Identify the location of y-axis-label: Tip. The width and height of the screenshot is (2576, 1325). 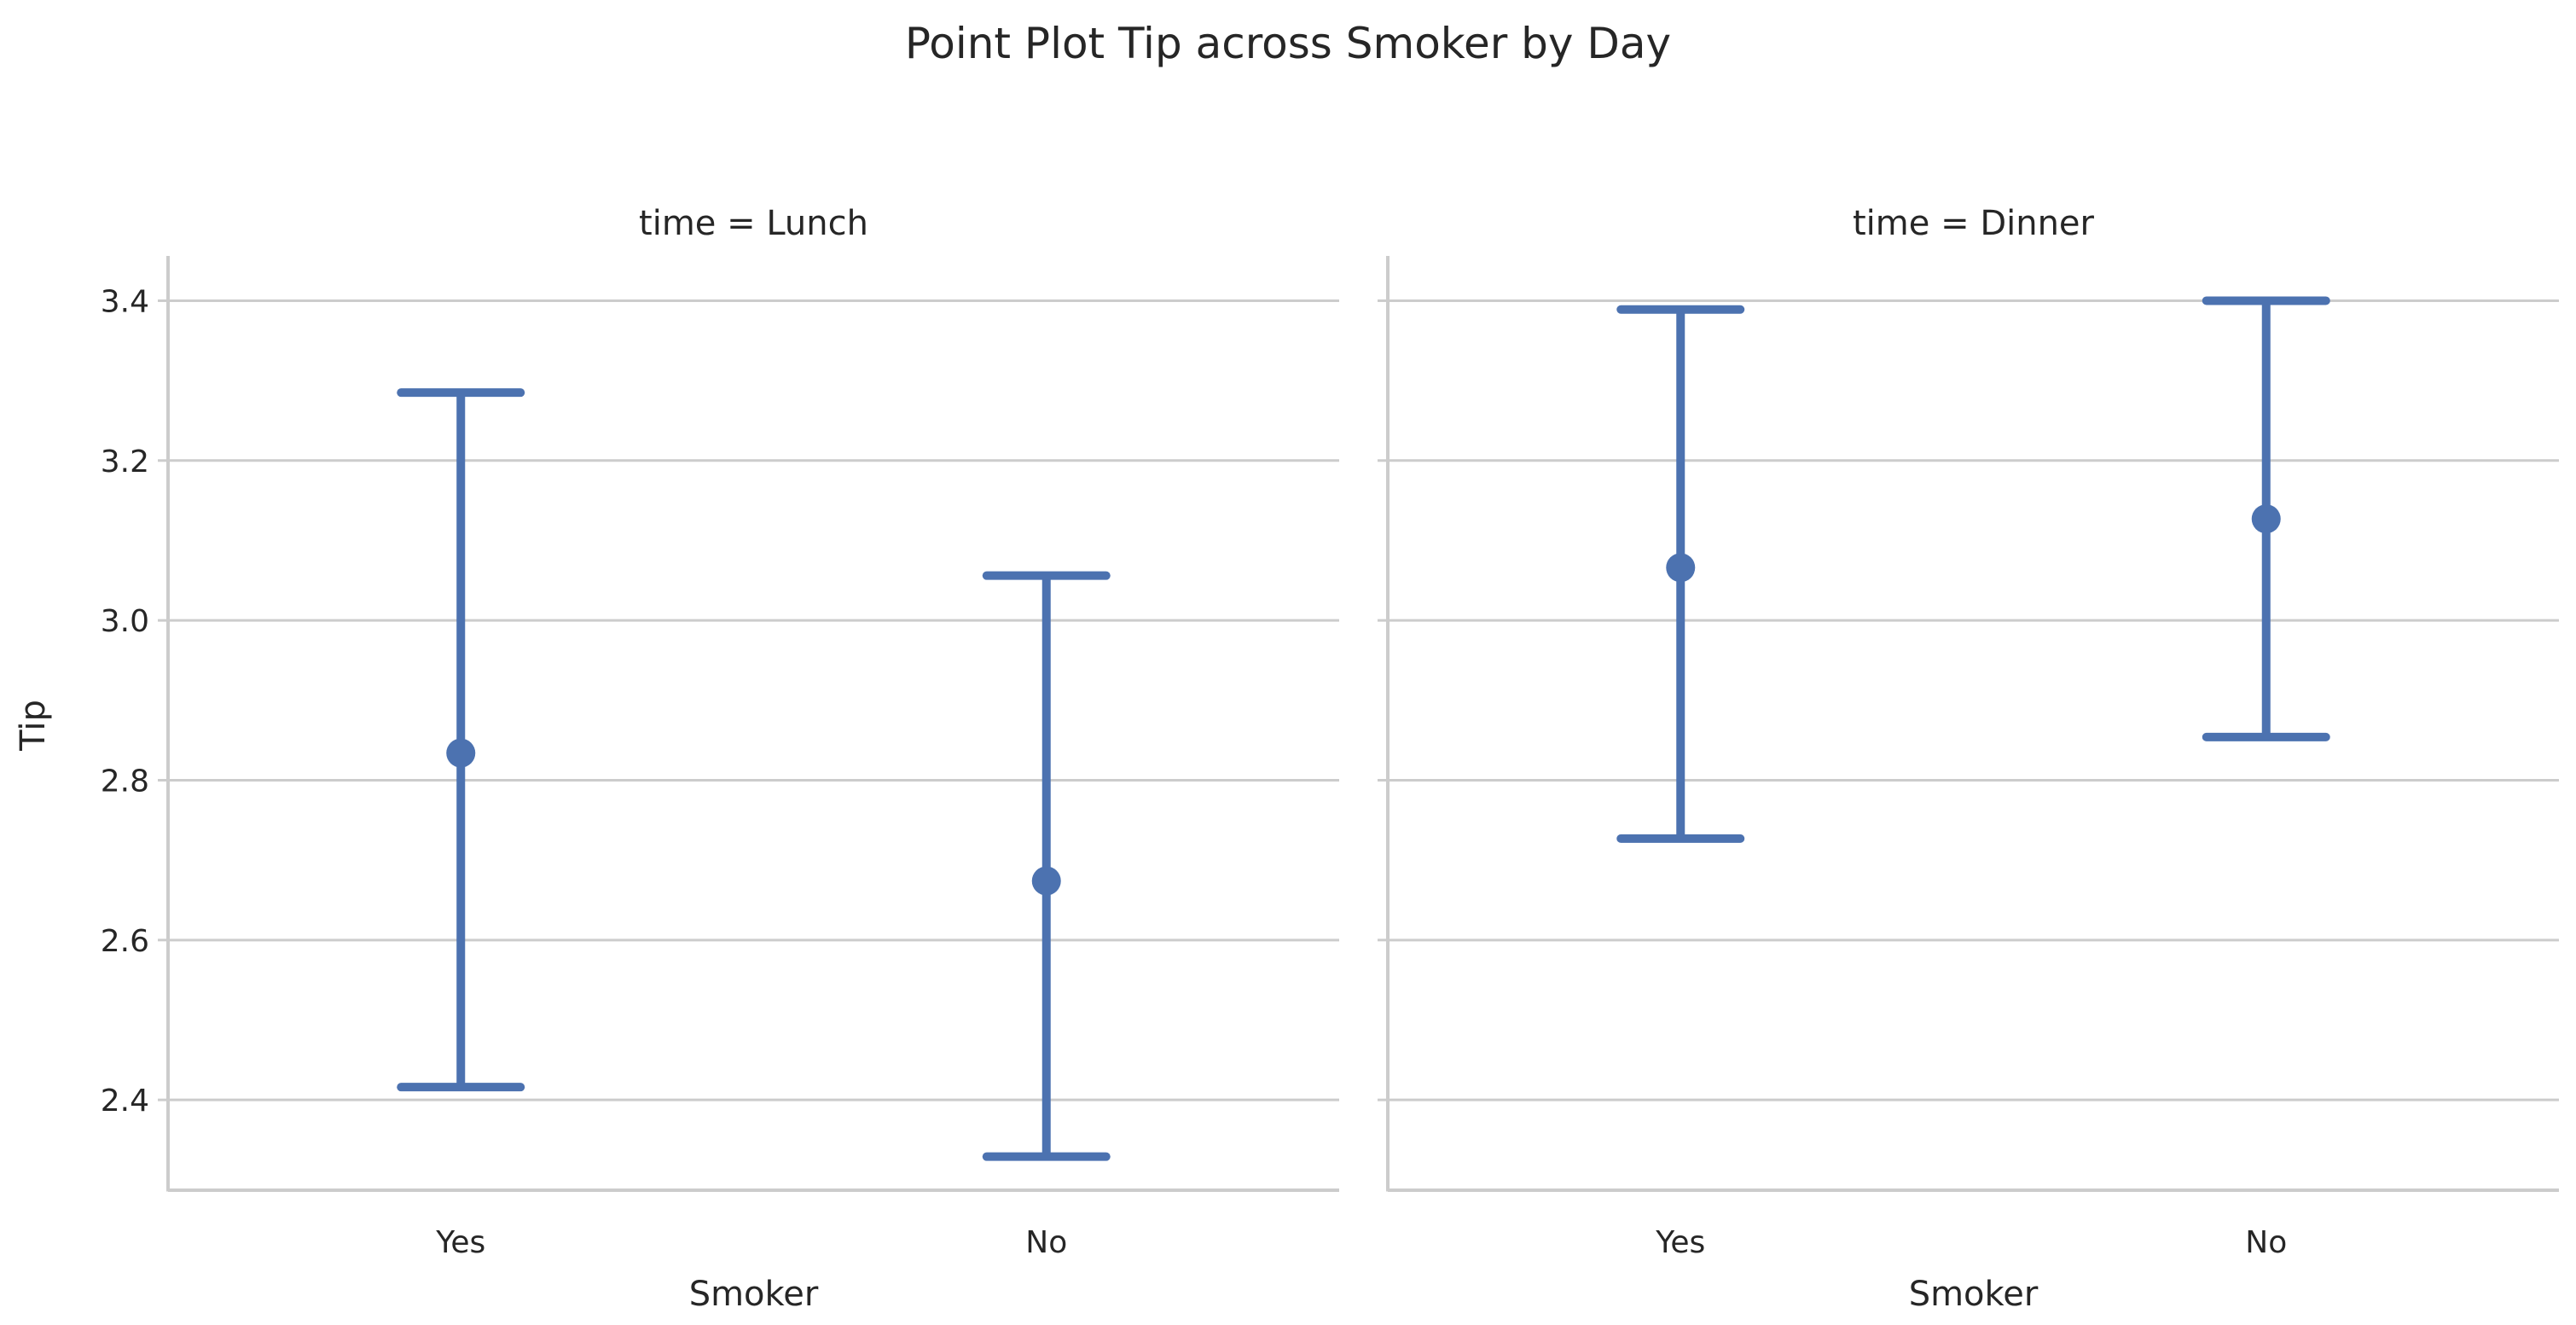
(33, 726).